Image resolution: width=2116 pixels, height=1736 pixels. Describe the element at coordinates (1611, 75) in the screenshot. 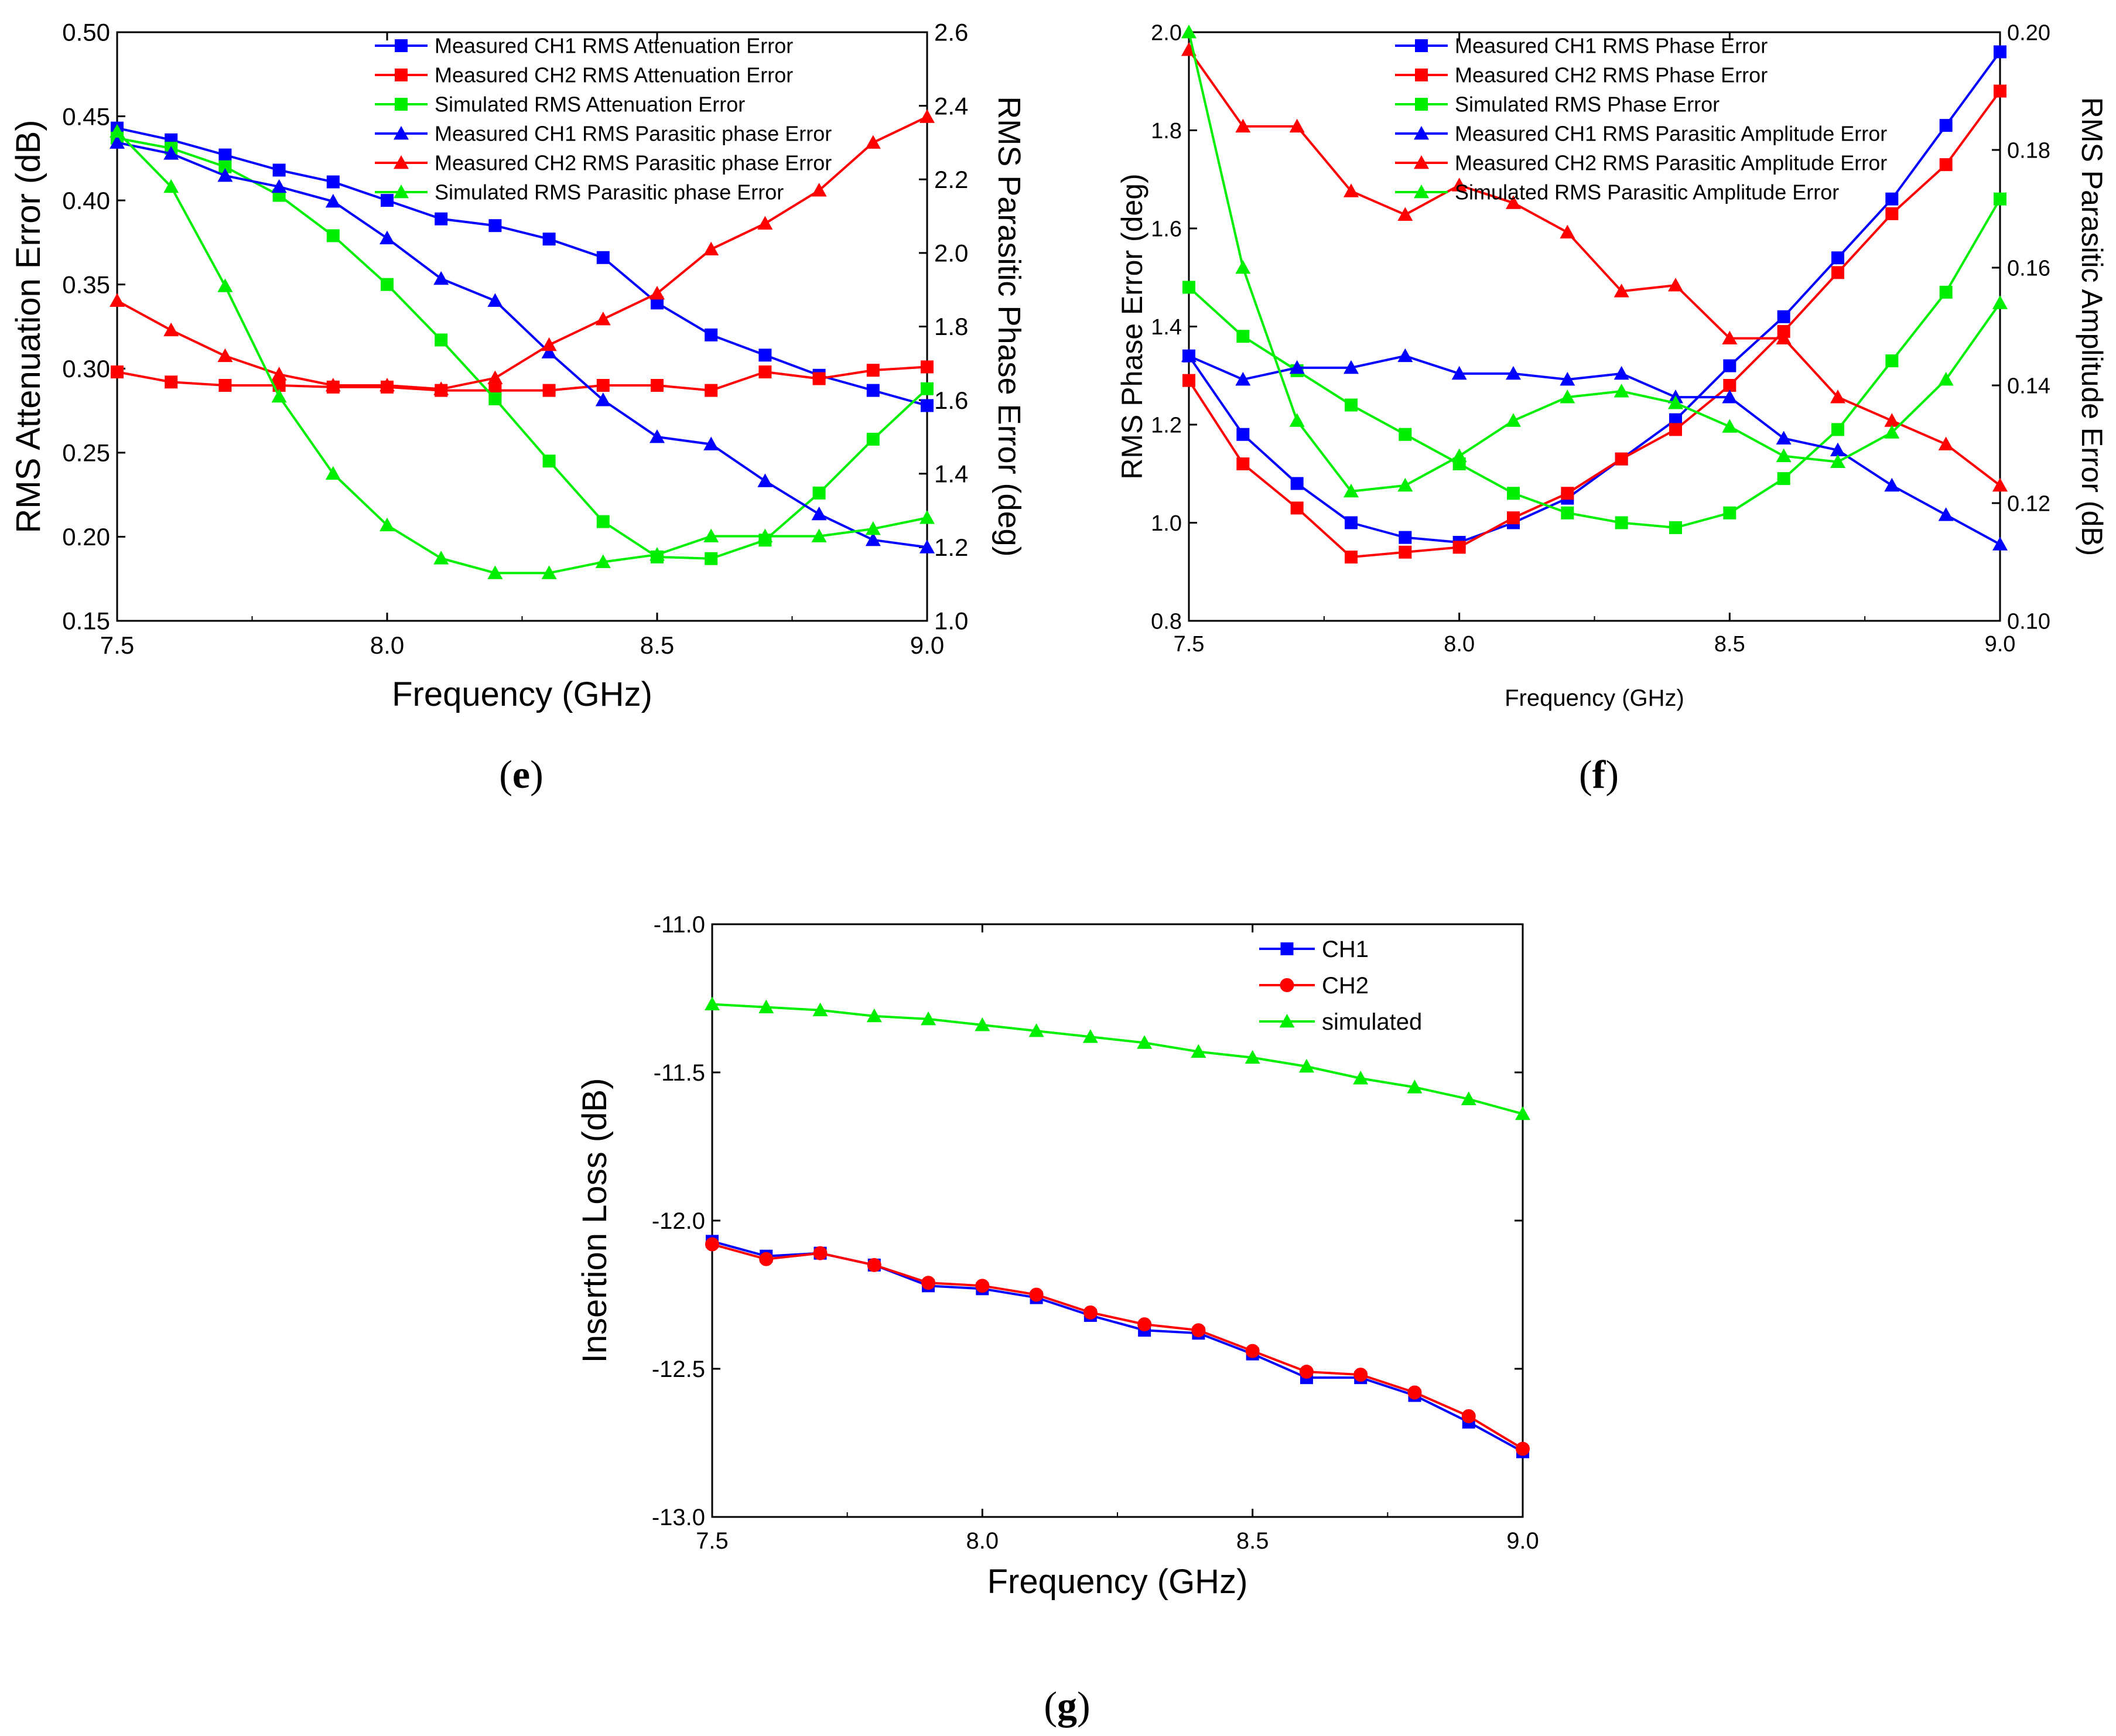

I see `legend-label: Measured CH2 RMS Phase Error` at that location.